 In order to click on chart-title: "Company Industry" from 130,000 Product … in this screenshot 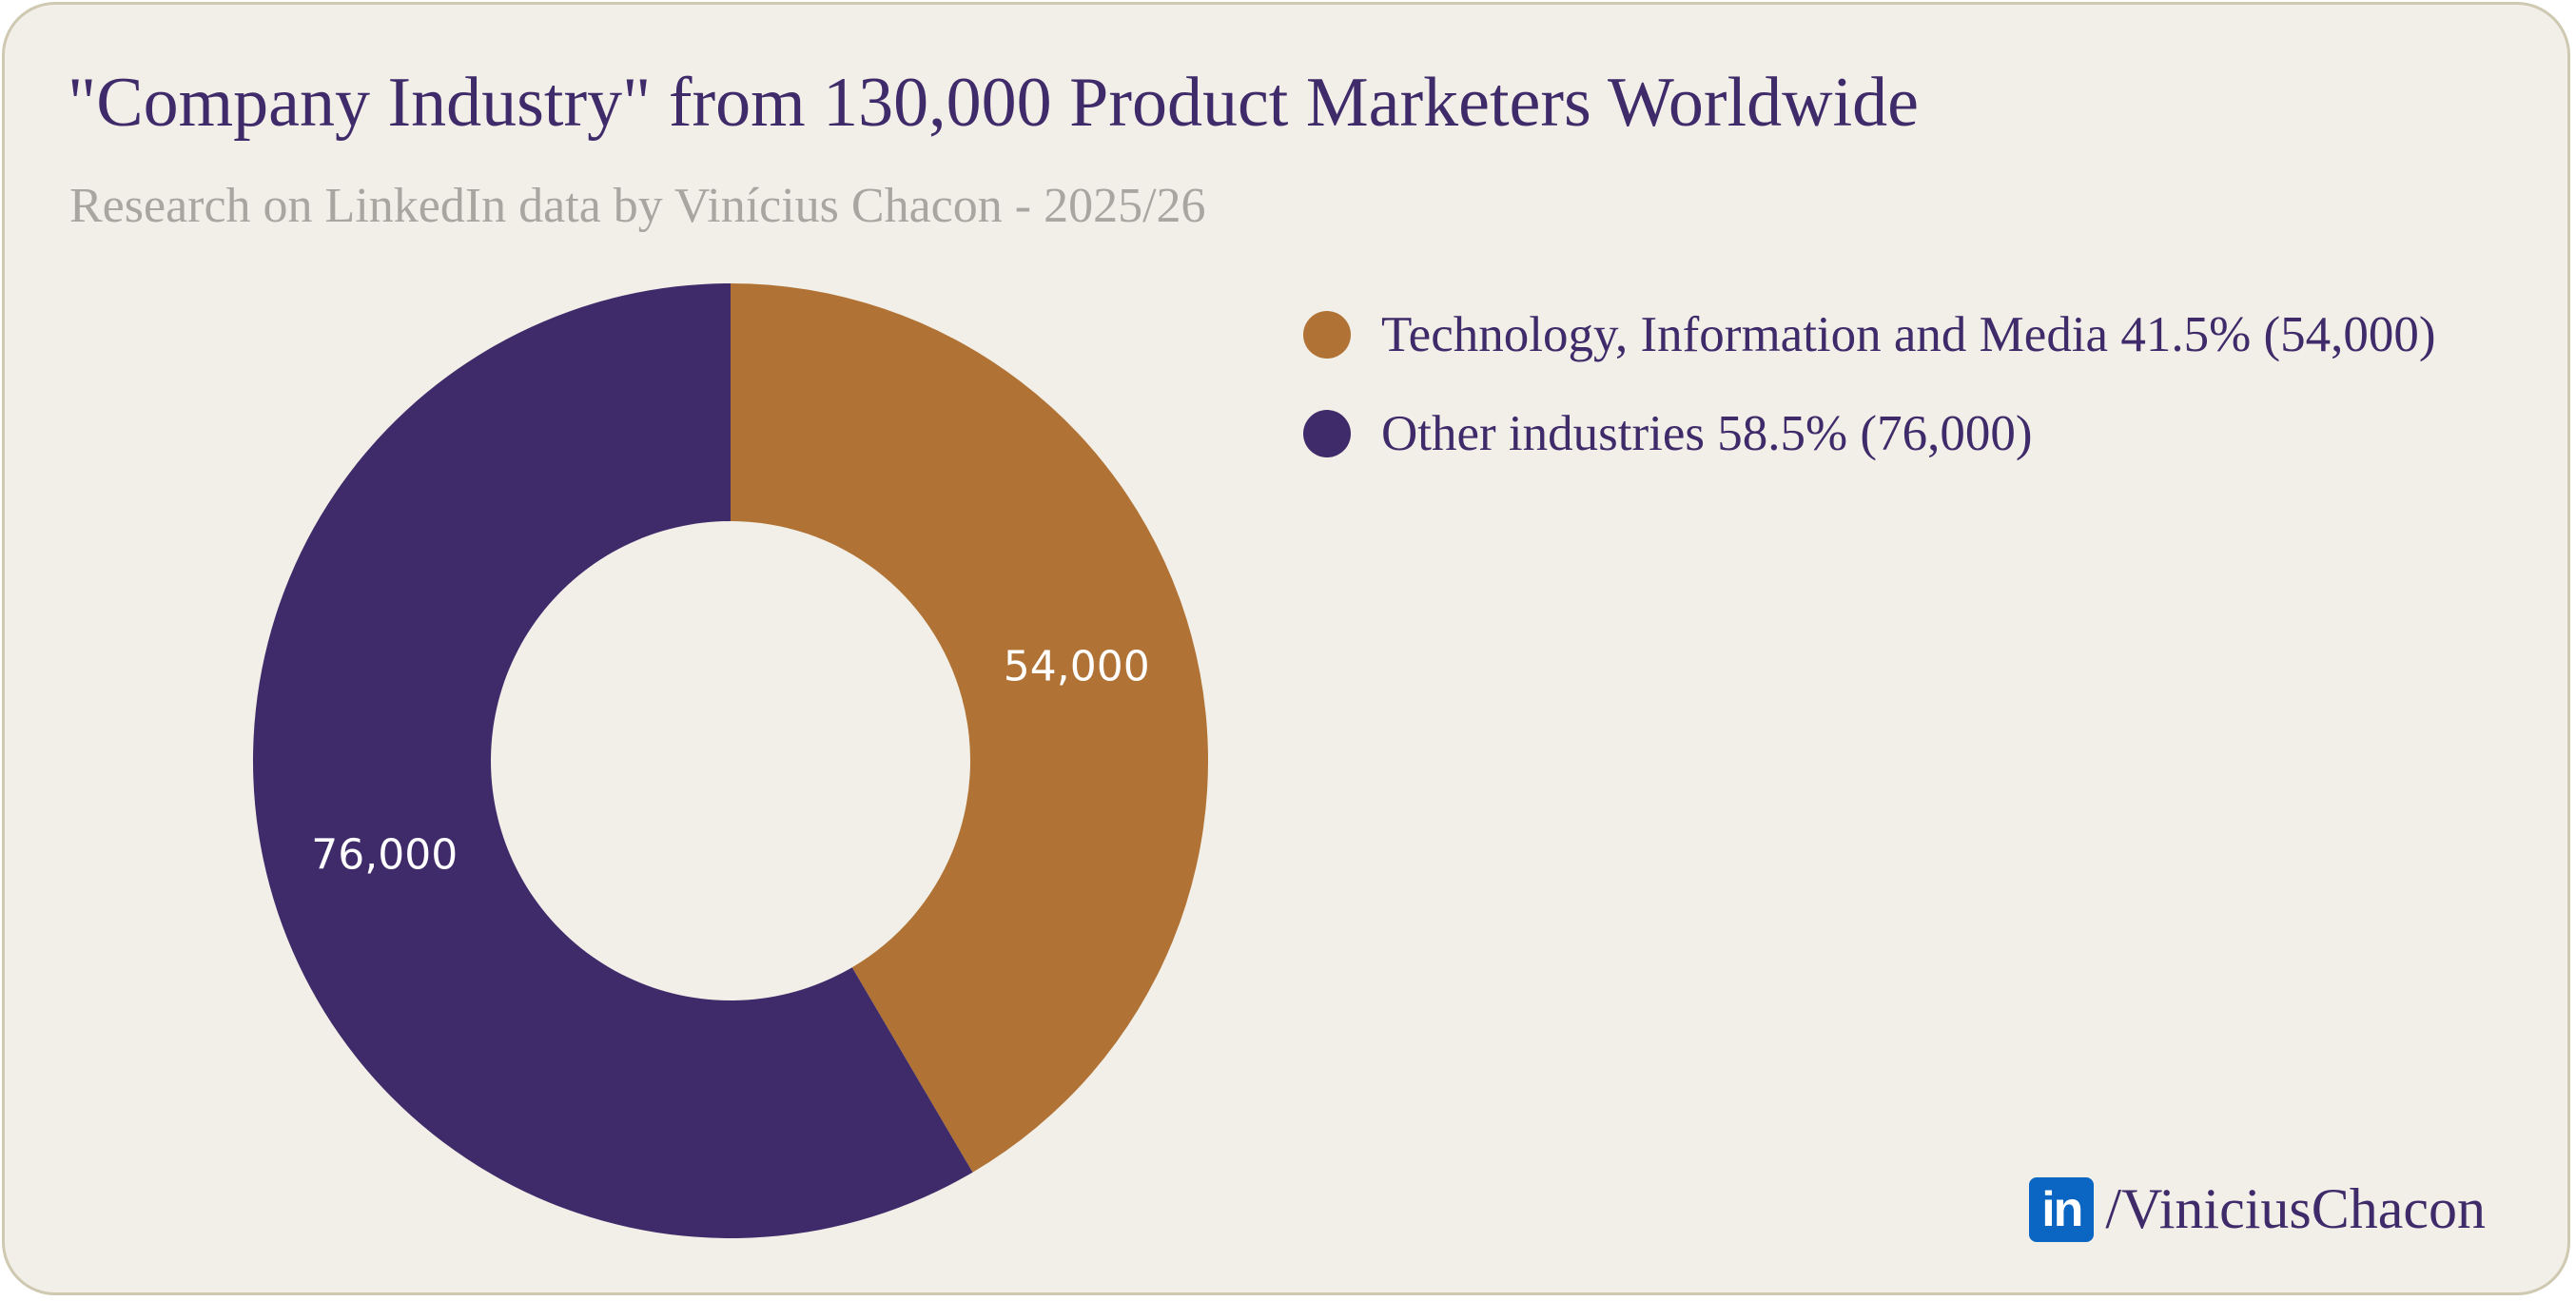, I will do `click(994, 103)`.